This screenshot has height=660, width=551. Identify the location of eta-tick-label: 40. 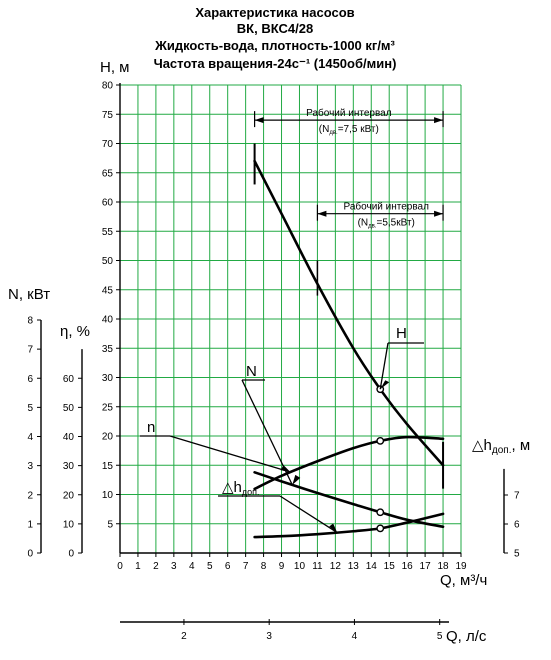
(69, 437).